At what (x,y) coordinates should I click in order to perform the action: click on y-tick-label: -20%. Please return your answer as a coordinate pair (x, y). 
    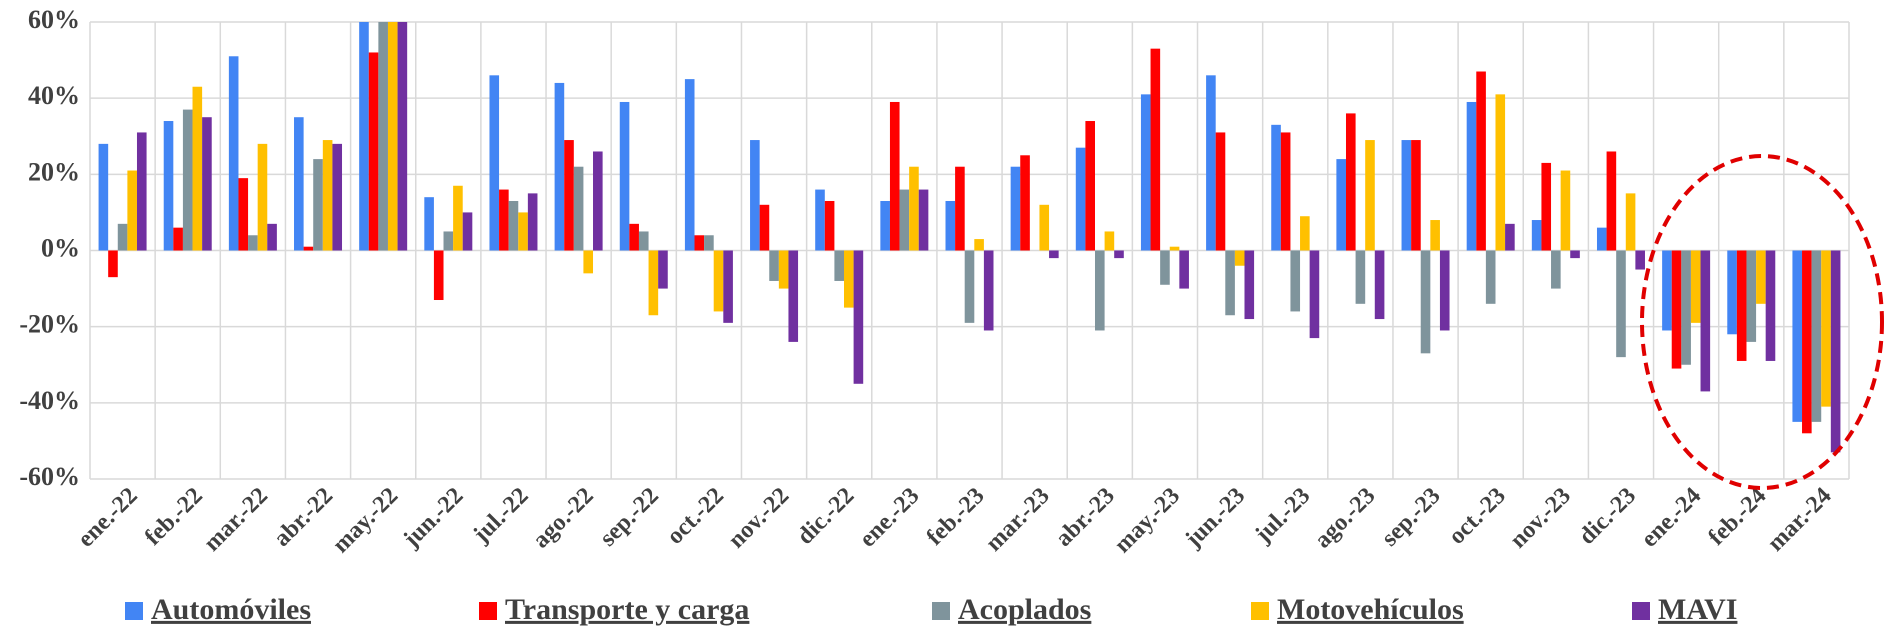
    Looking at the image, I should click on (49, 324).